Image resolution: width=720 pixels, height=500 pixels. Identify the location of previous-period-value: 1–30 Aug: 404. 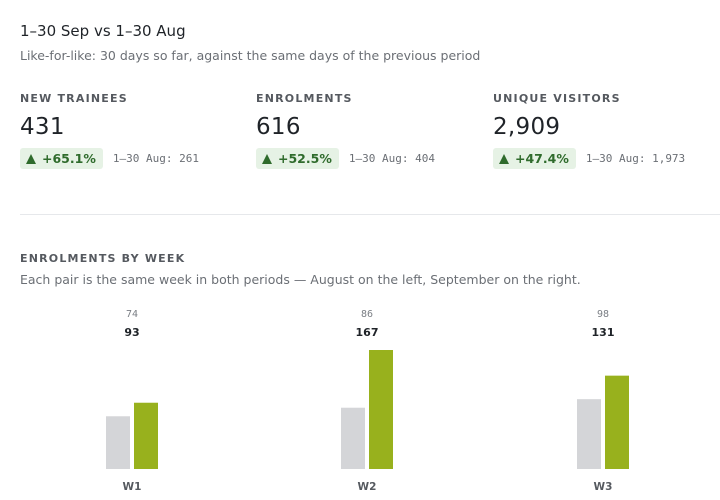
(391, 158).